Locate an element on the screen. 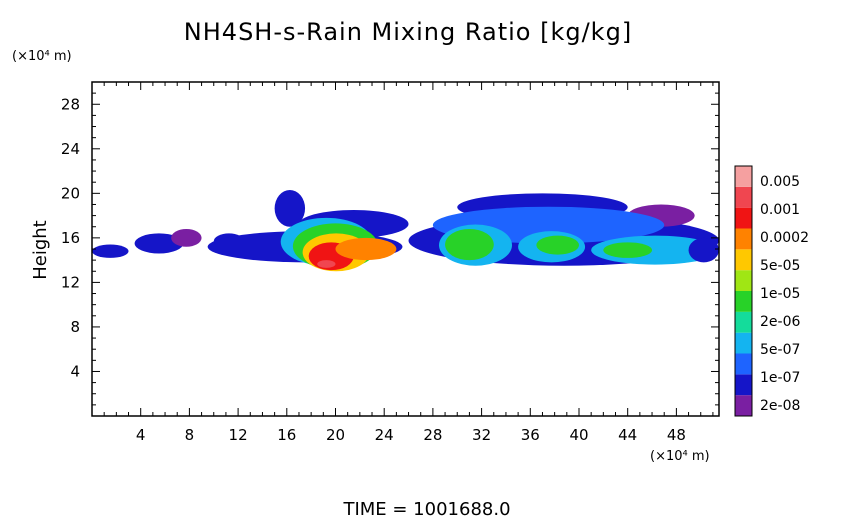 This screenshot has height=519, width=854. colorbar-label: 0.0002 is located at coordinates (784, 238).